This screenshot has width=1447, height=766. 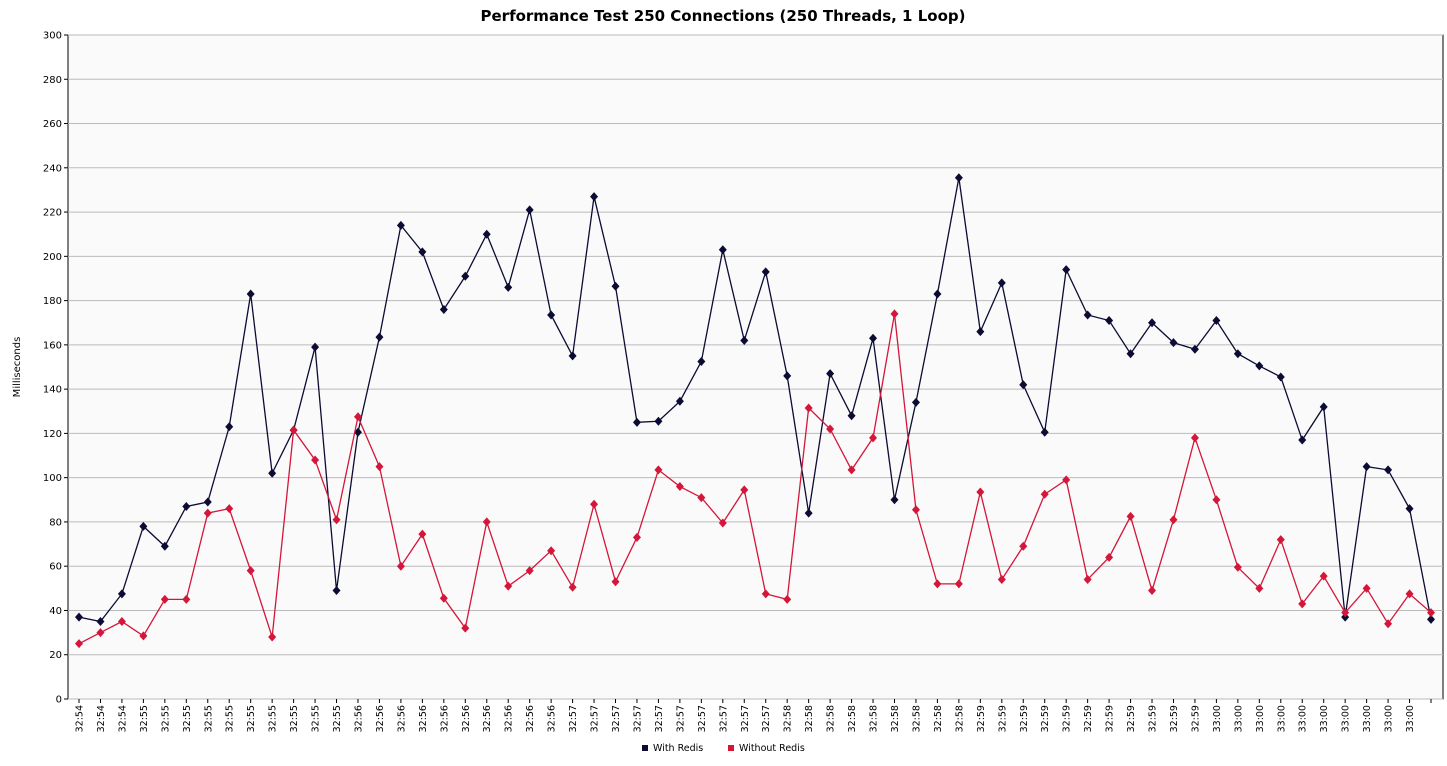 What do you see at coordinates (52, 434) in the screenshot?
I see `y-tick-label: 120` at bounding box center [52, 434].